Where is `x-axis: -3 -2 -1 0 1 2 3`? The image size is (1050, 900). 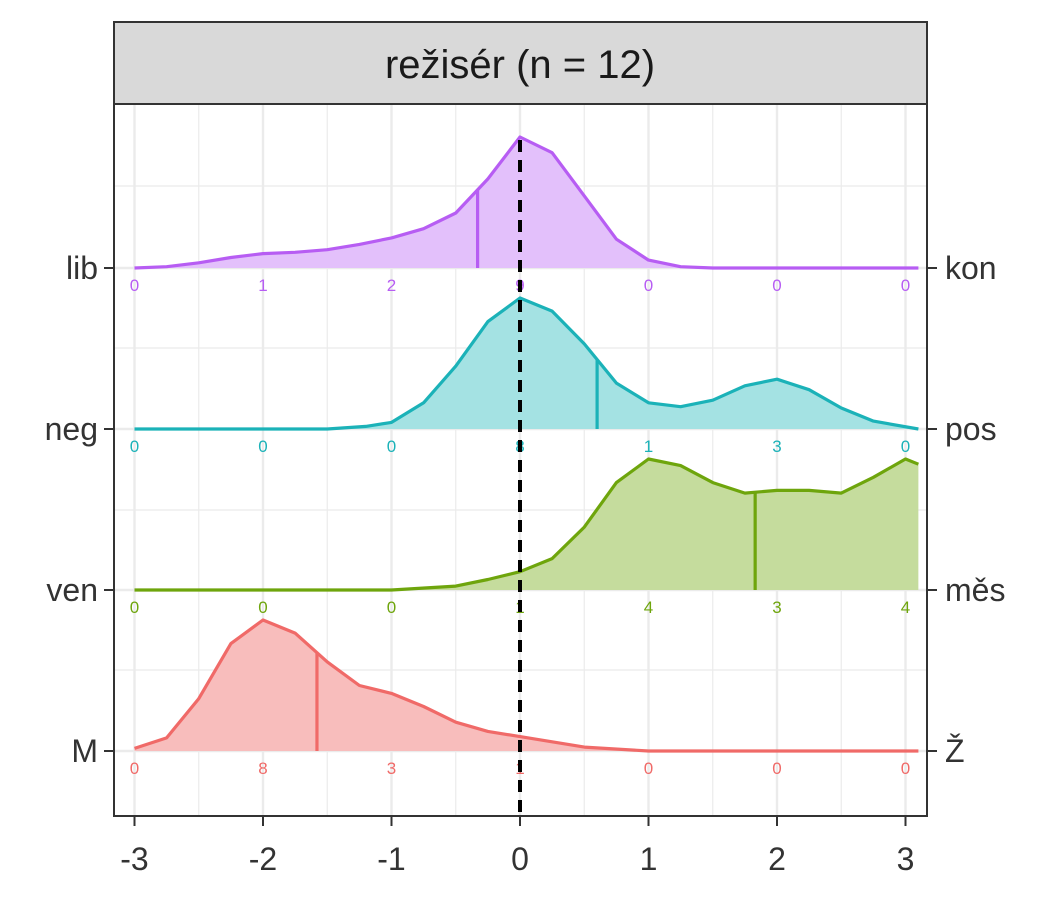
x-axis: -3 -2 -1 0 1 2 3 is located at coordinates (517, 846).